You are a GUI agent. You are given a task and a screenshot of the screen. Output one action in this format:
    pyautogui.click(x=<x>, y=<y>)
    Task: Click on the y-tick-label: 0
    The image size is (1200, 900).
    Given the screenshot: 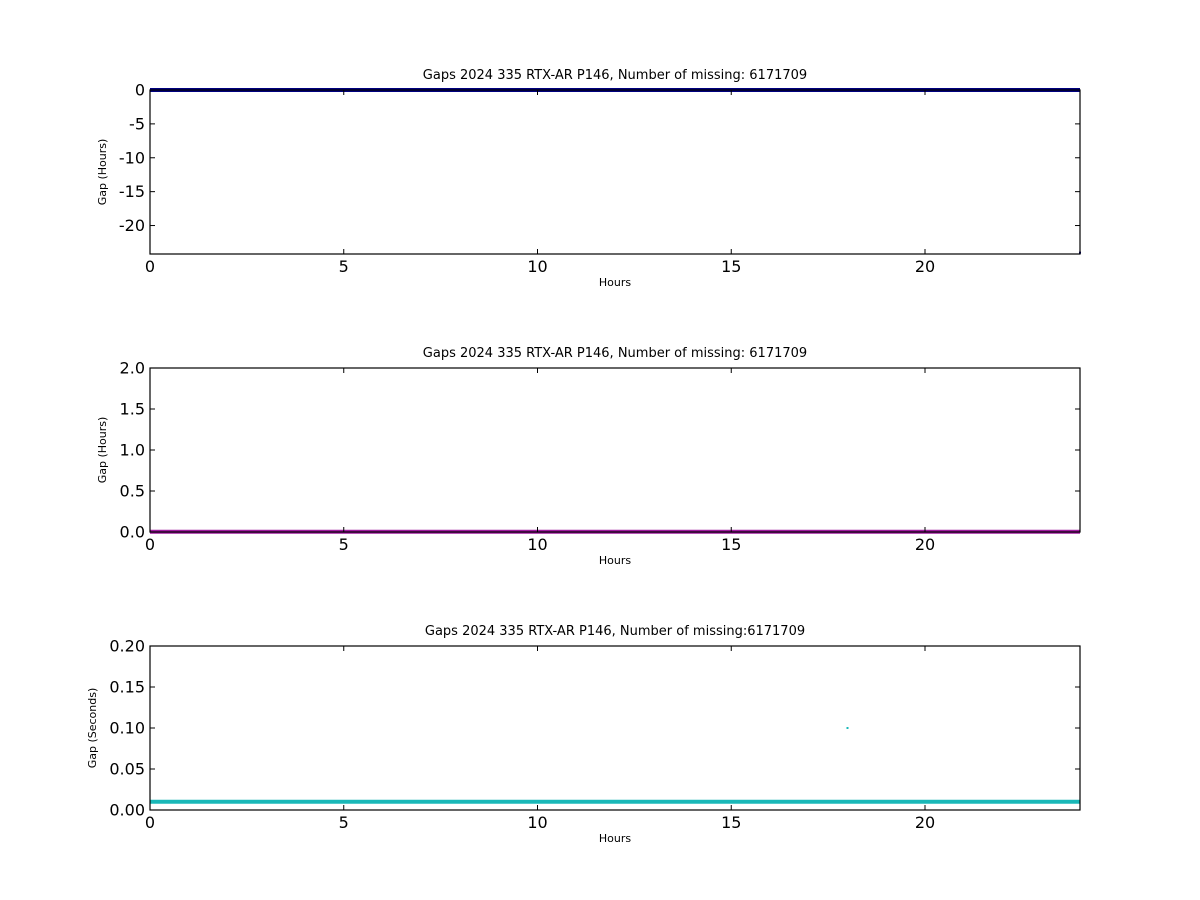 What is the action you would take?
    pyautogui.click(x=140, y=90)
    